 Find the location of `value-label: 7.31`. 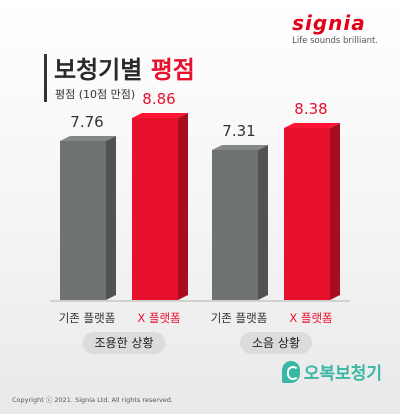

value-label: 7.31 is located at coordinates (238, 131).